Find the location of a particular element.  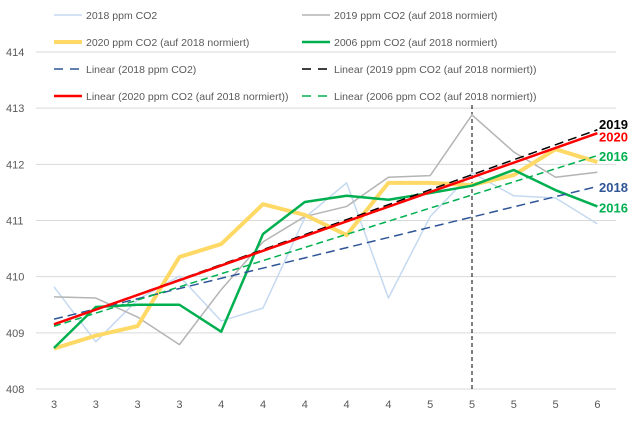

y-tick-label: 410 is located at coordinates (15, 278).